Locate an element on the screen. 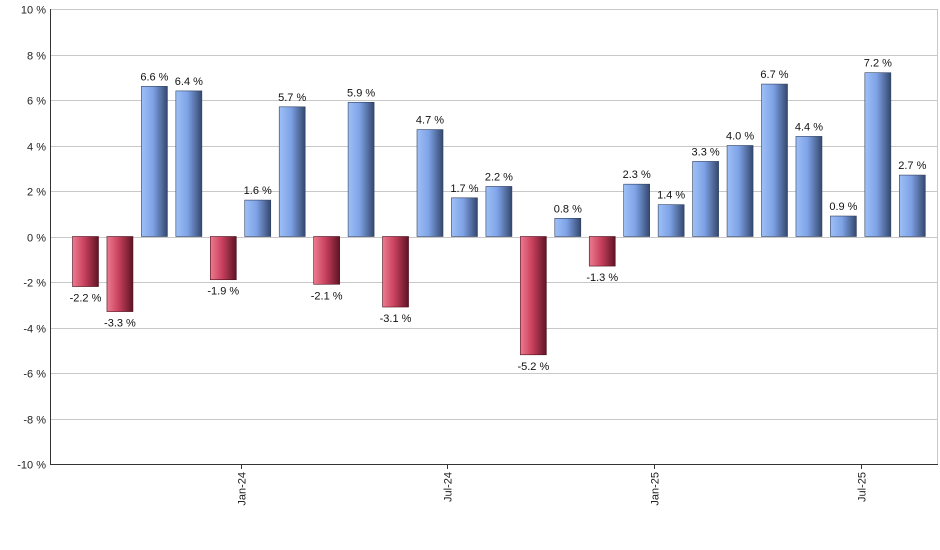 The width and height of the screenshot is (940, 550). bar-value-label: -2.2 % is located at coordinates (86, 299).